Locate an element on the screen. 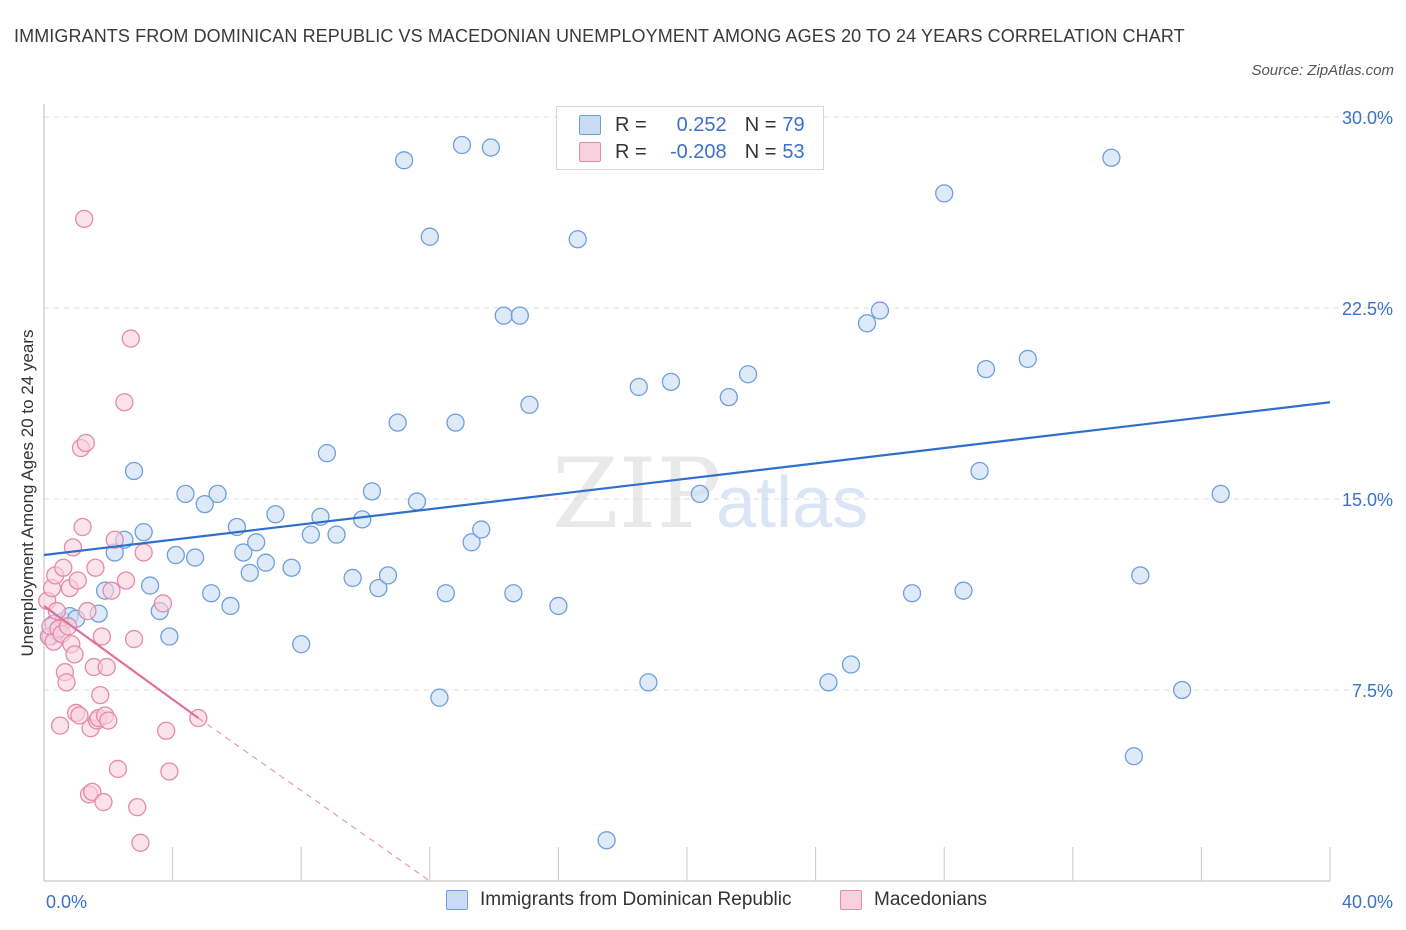 The height and width of the screenshot is (930, 1406). legend-label-macedonian: Macedonians is located at coordinates (931, 899).